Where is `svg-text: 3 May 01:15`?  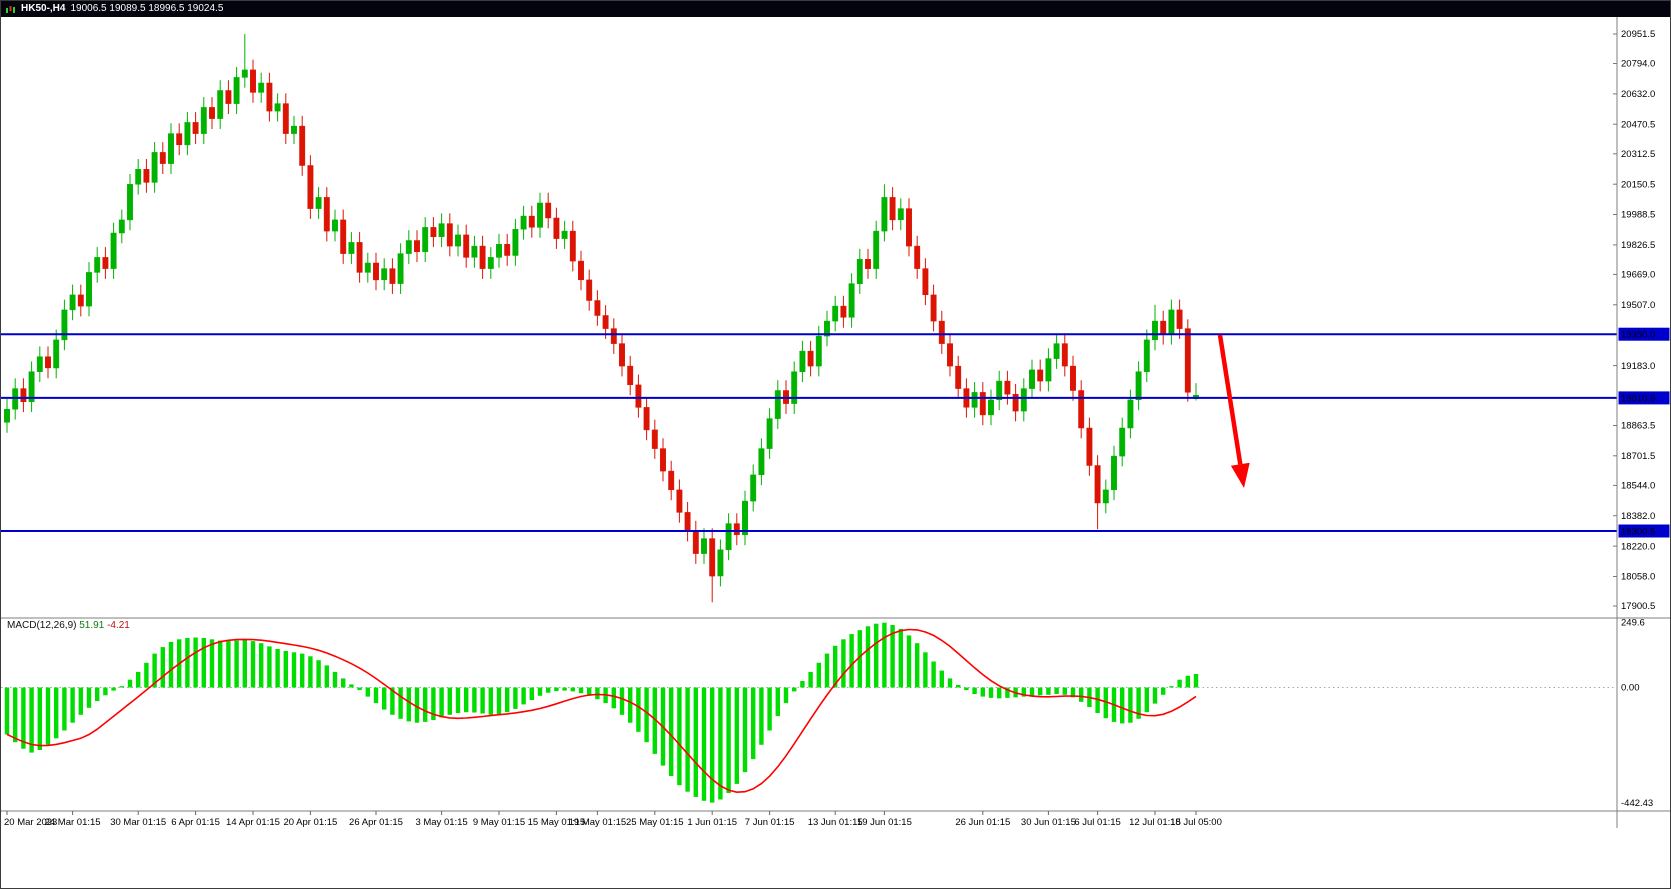
svg-text: 3 May 01:15 is located at coordinates (441, 822).